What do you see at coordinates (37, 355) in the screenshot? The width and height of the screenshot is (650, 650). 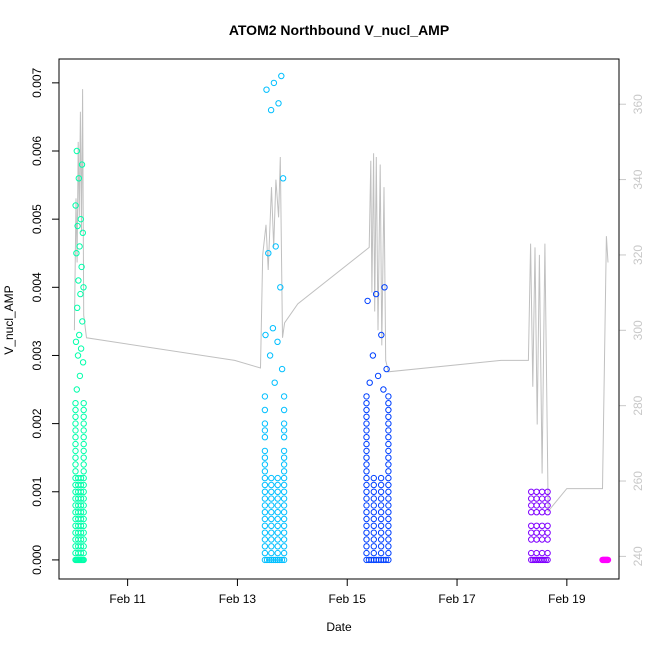 I see `y-tick-label-3: 0.003` at bounding box center [37, 355].